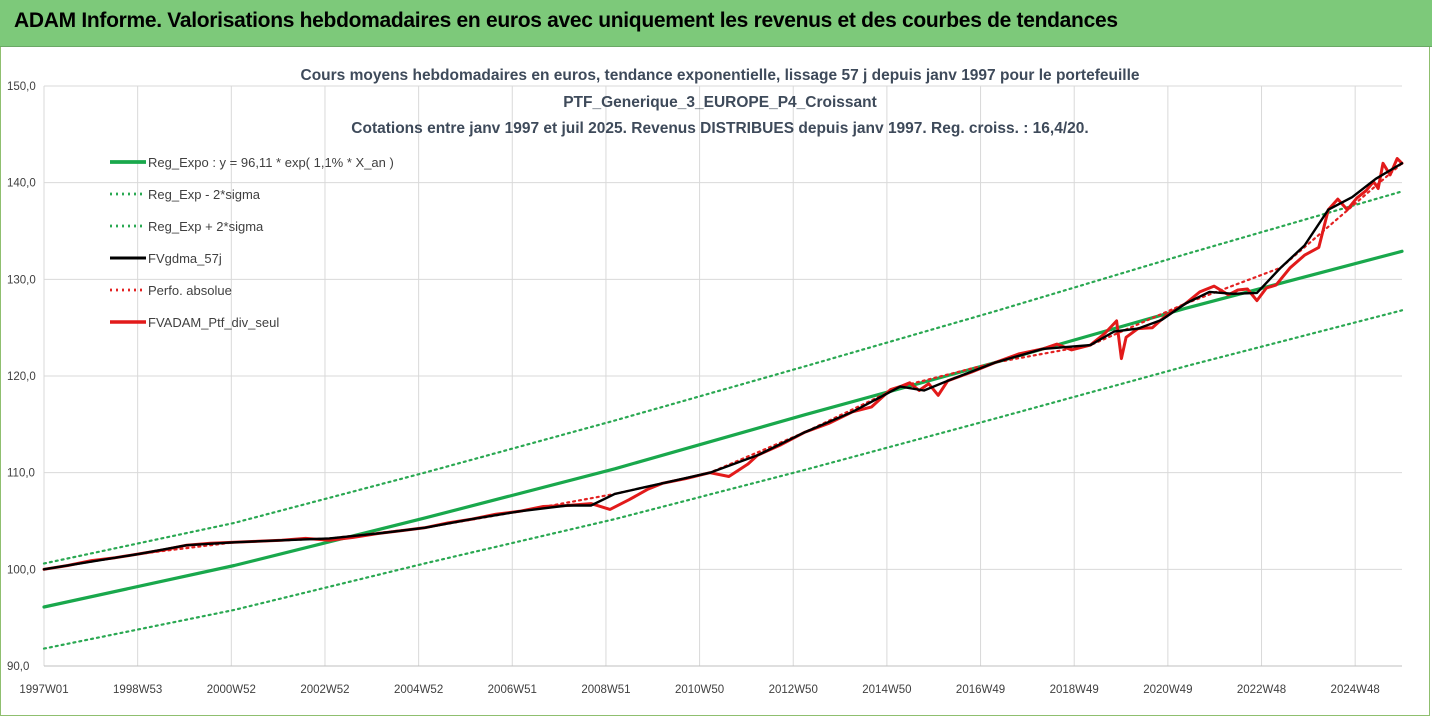  What do you see at coordinates (206, 226) in the screenshot?
I see `legend-label: Reg_Exp + 2*sigma` at bounding box center [206, 226].